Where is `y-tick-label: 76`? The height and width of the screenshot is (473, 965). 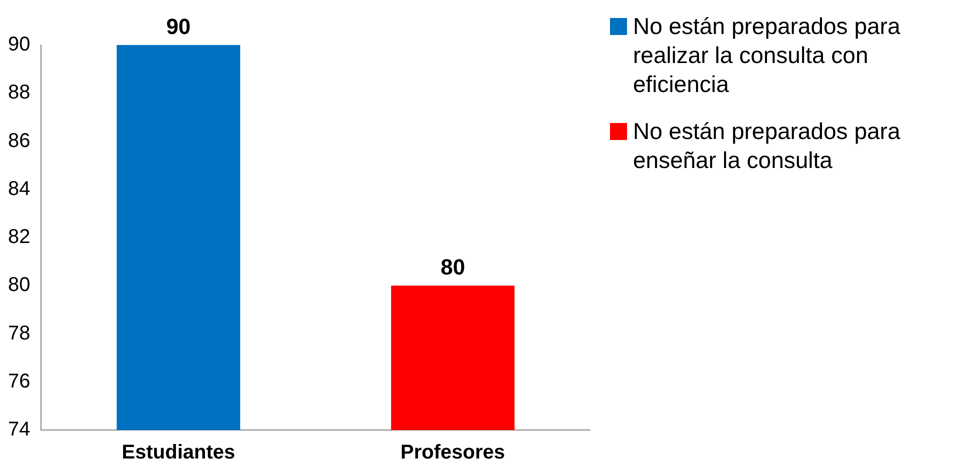
y-tick-label: 76 is located at coordinates (19, 381).